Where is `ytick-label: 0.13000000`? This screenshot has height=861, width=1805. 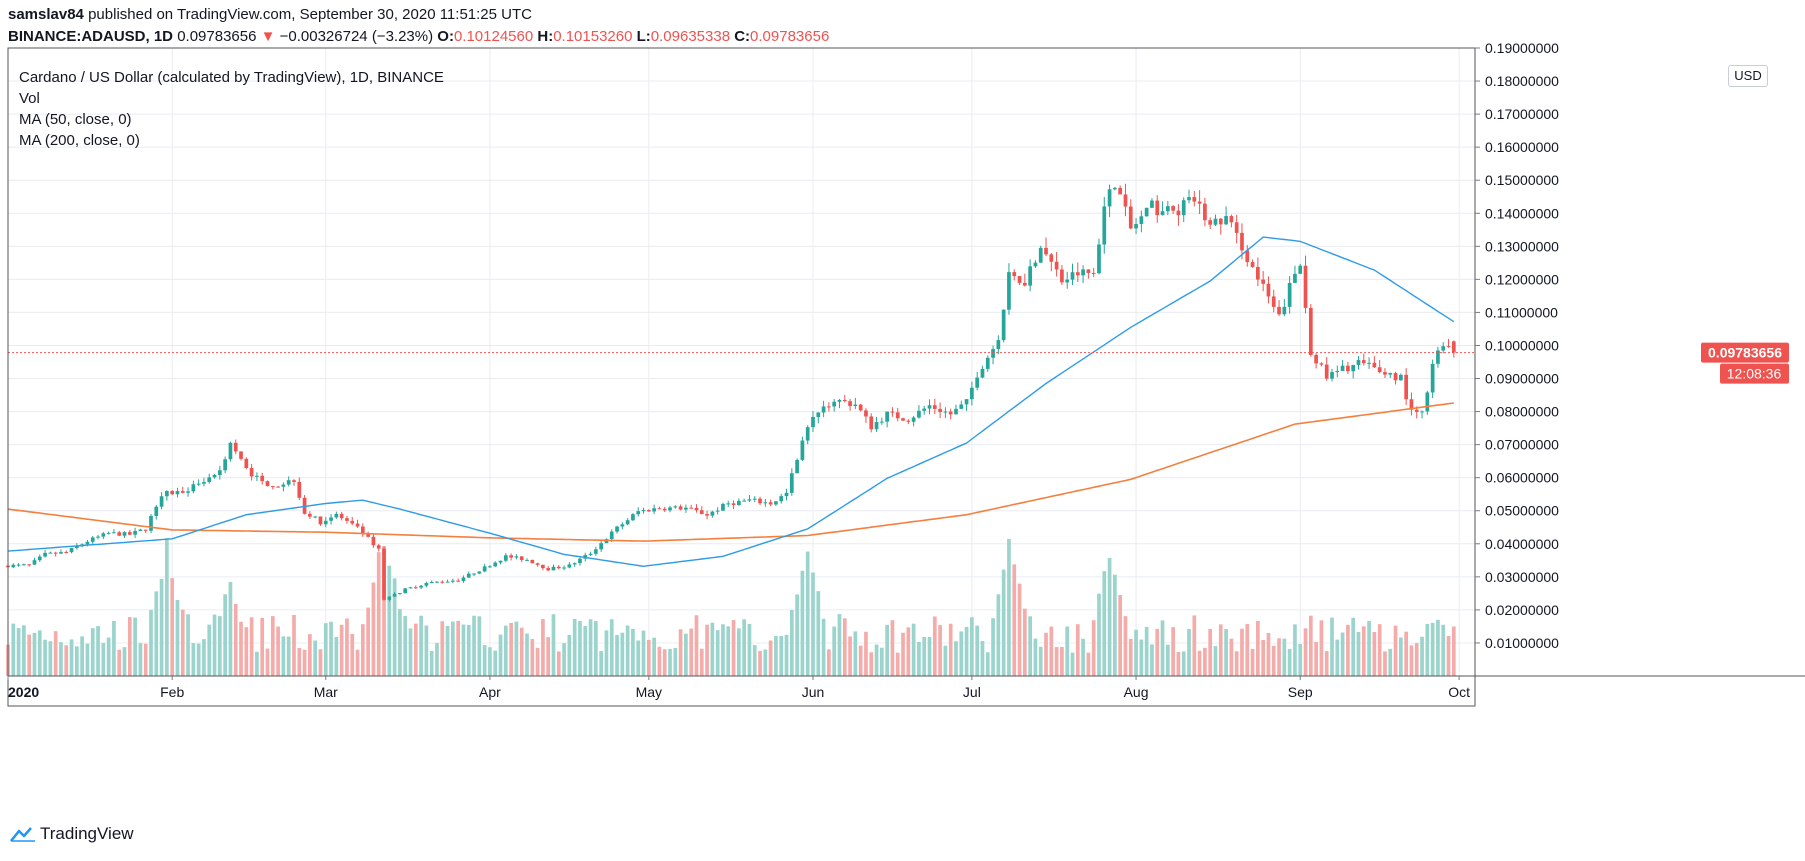 ytick-label: 0.13000000 is located at coordinates (1522, 246).